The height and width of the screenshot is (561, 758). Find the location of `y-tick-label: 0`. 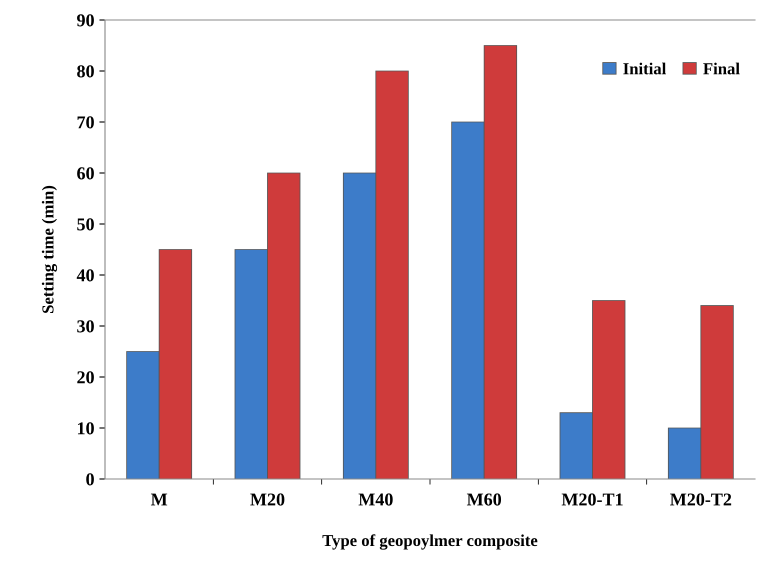

y-tick-label: 0 is located at coordinates (90, 479).